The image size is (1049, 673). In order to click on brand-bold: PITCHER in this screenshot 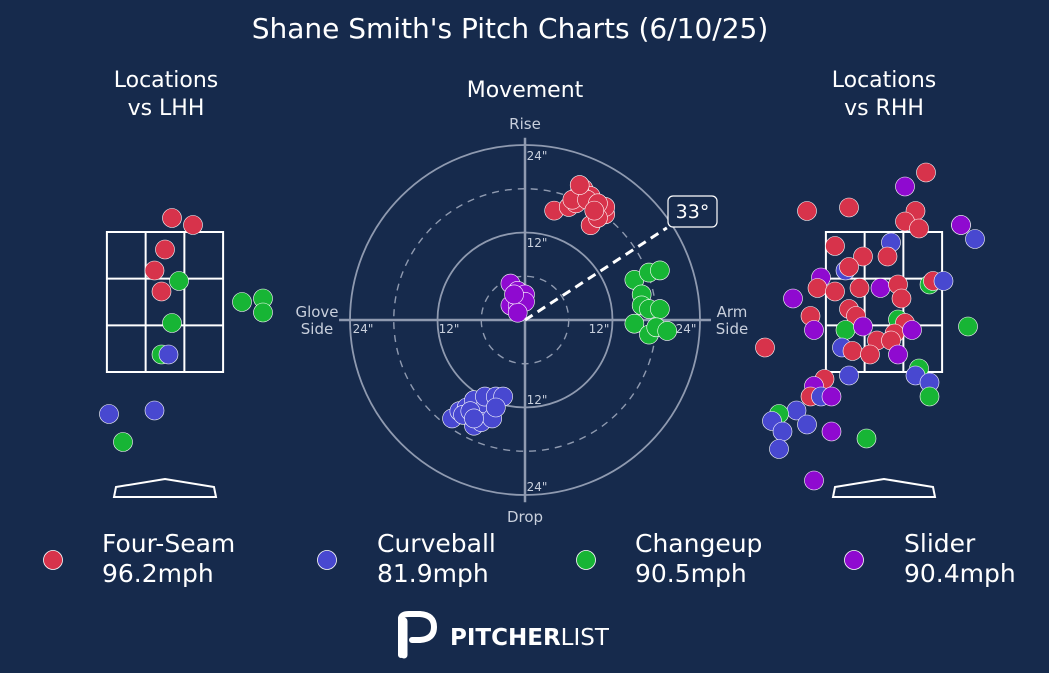, I will do `click(505, 638)`.